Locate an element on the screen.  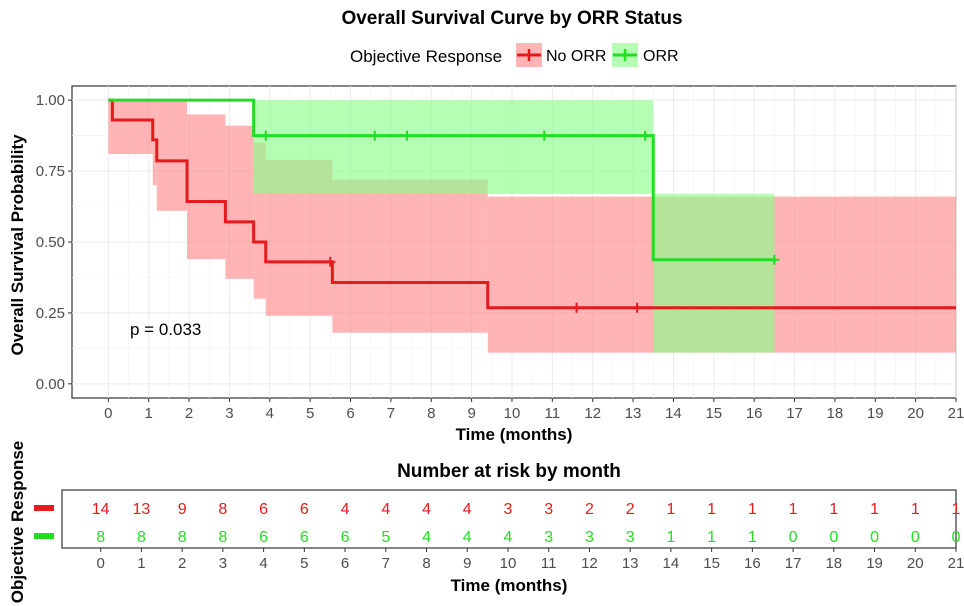
risk-x-tick-label: 5 is located at coordinates (304, 563).